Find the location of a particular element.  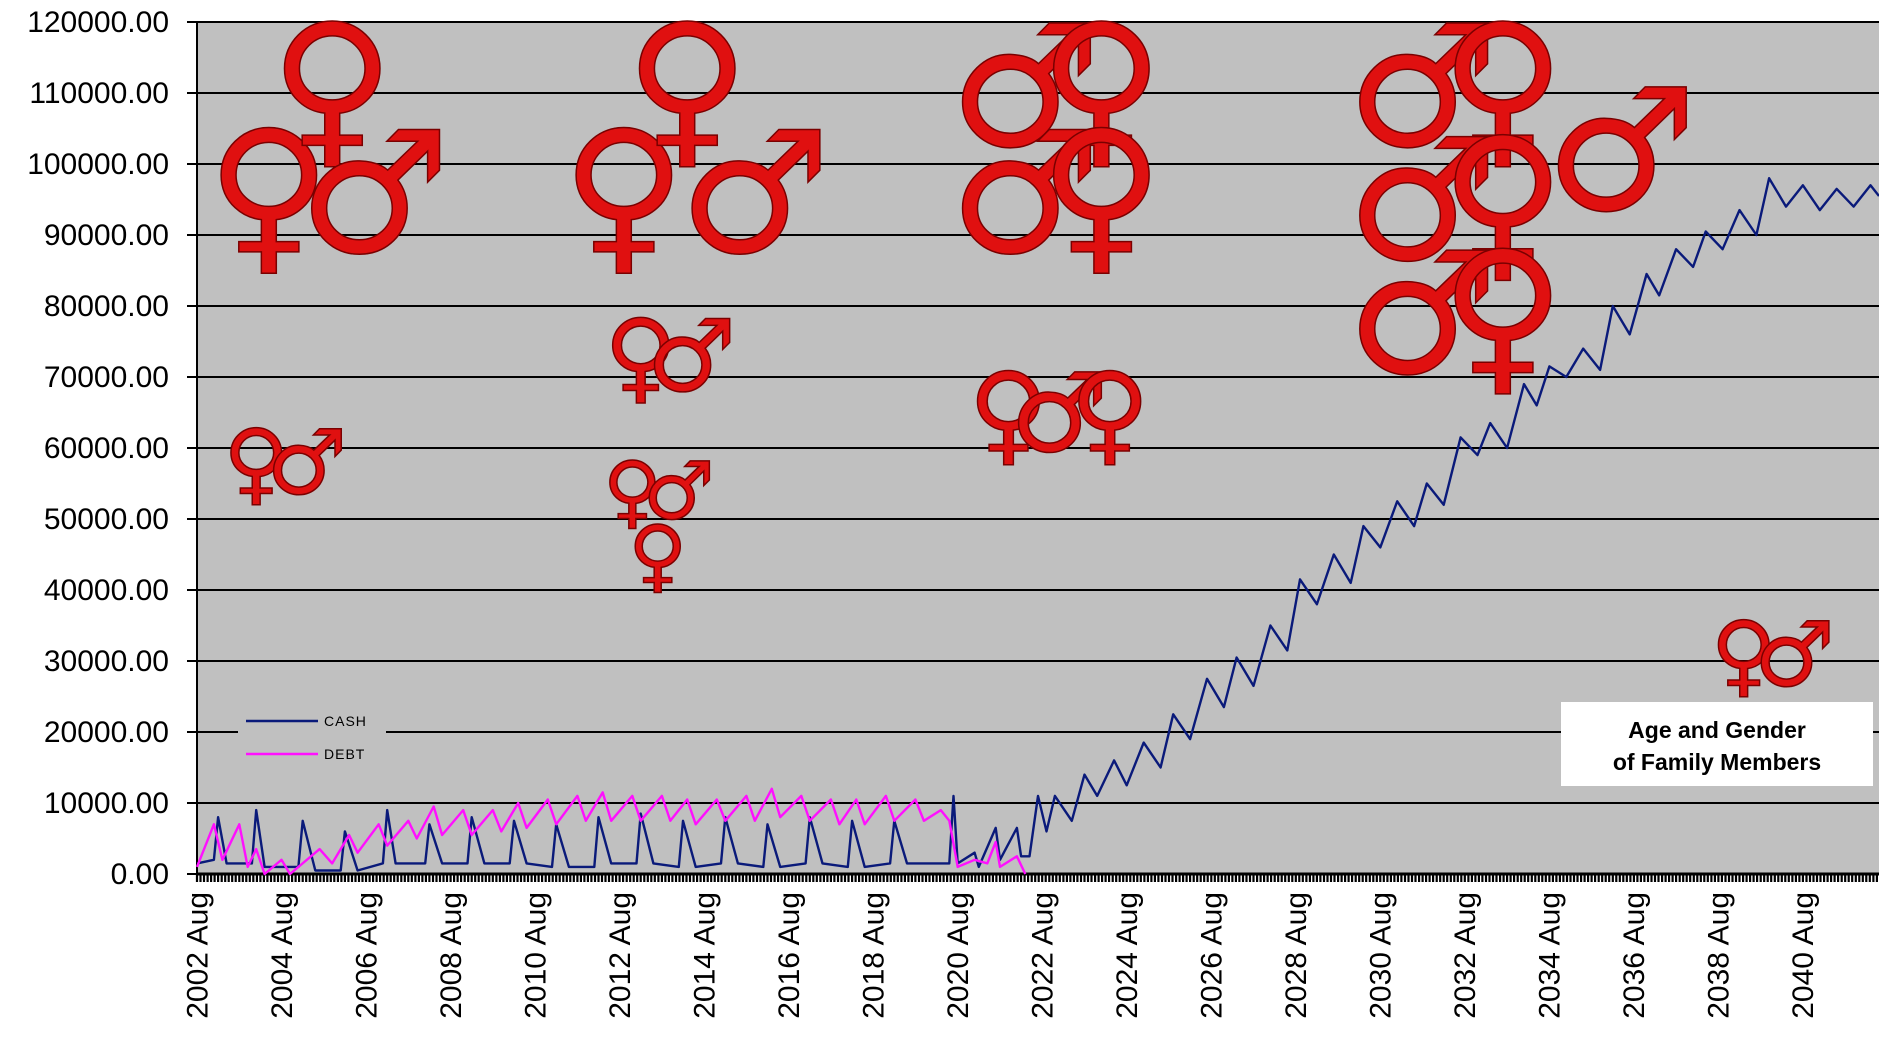

annotation-line-1: Age and Gender is located at coordinates (1717, 730).